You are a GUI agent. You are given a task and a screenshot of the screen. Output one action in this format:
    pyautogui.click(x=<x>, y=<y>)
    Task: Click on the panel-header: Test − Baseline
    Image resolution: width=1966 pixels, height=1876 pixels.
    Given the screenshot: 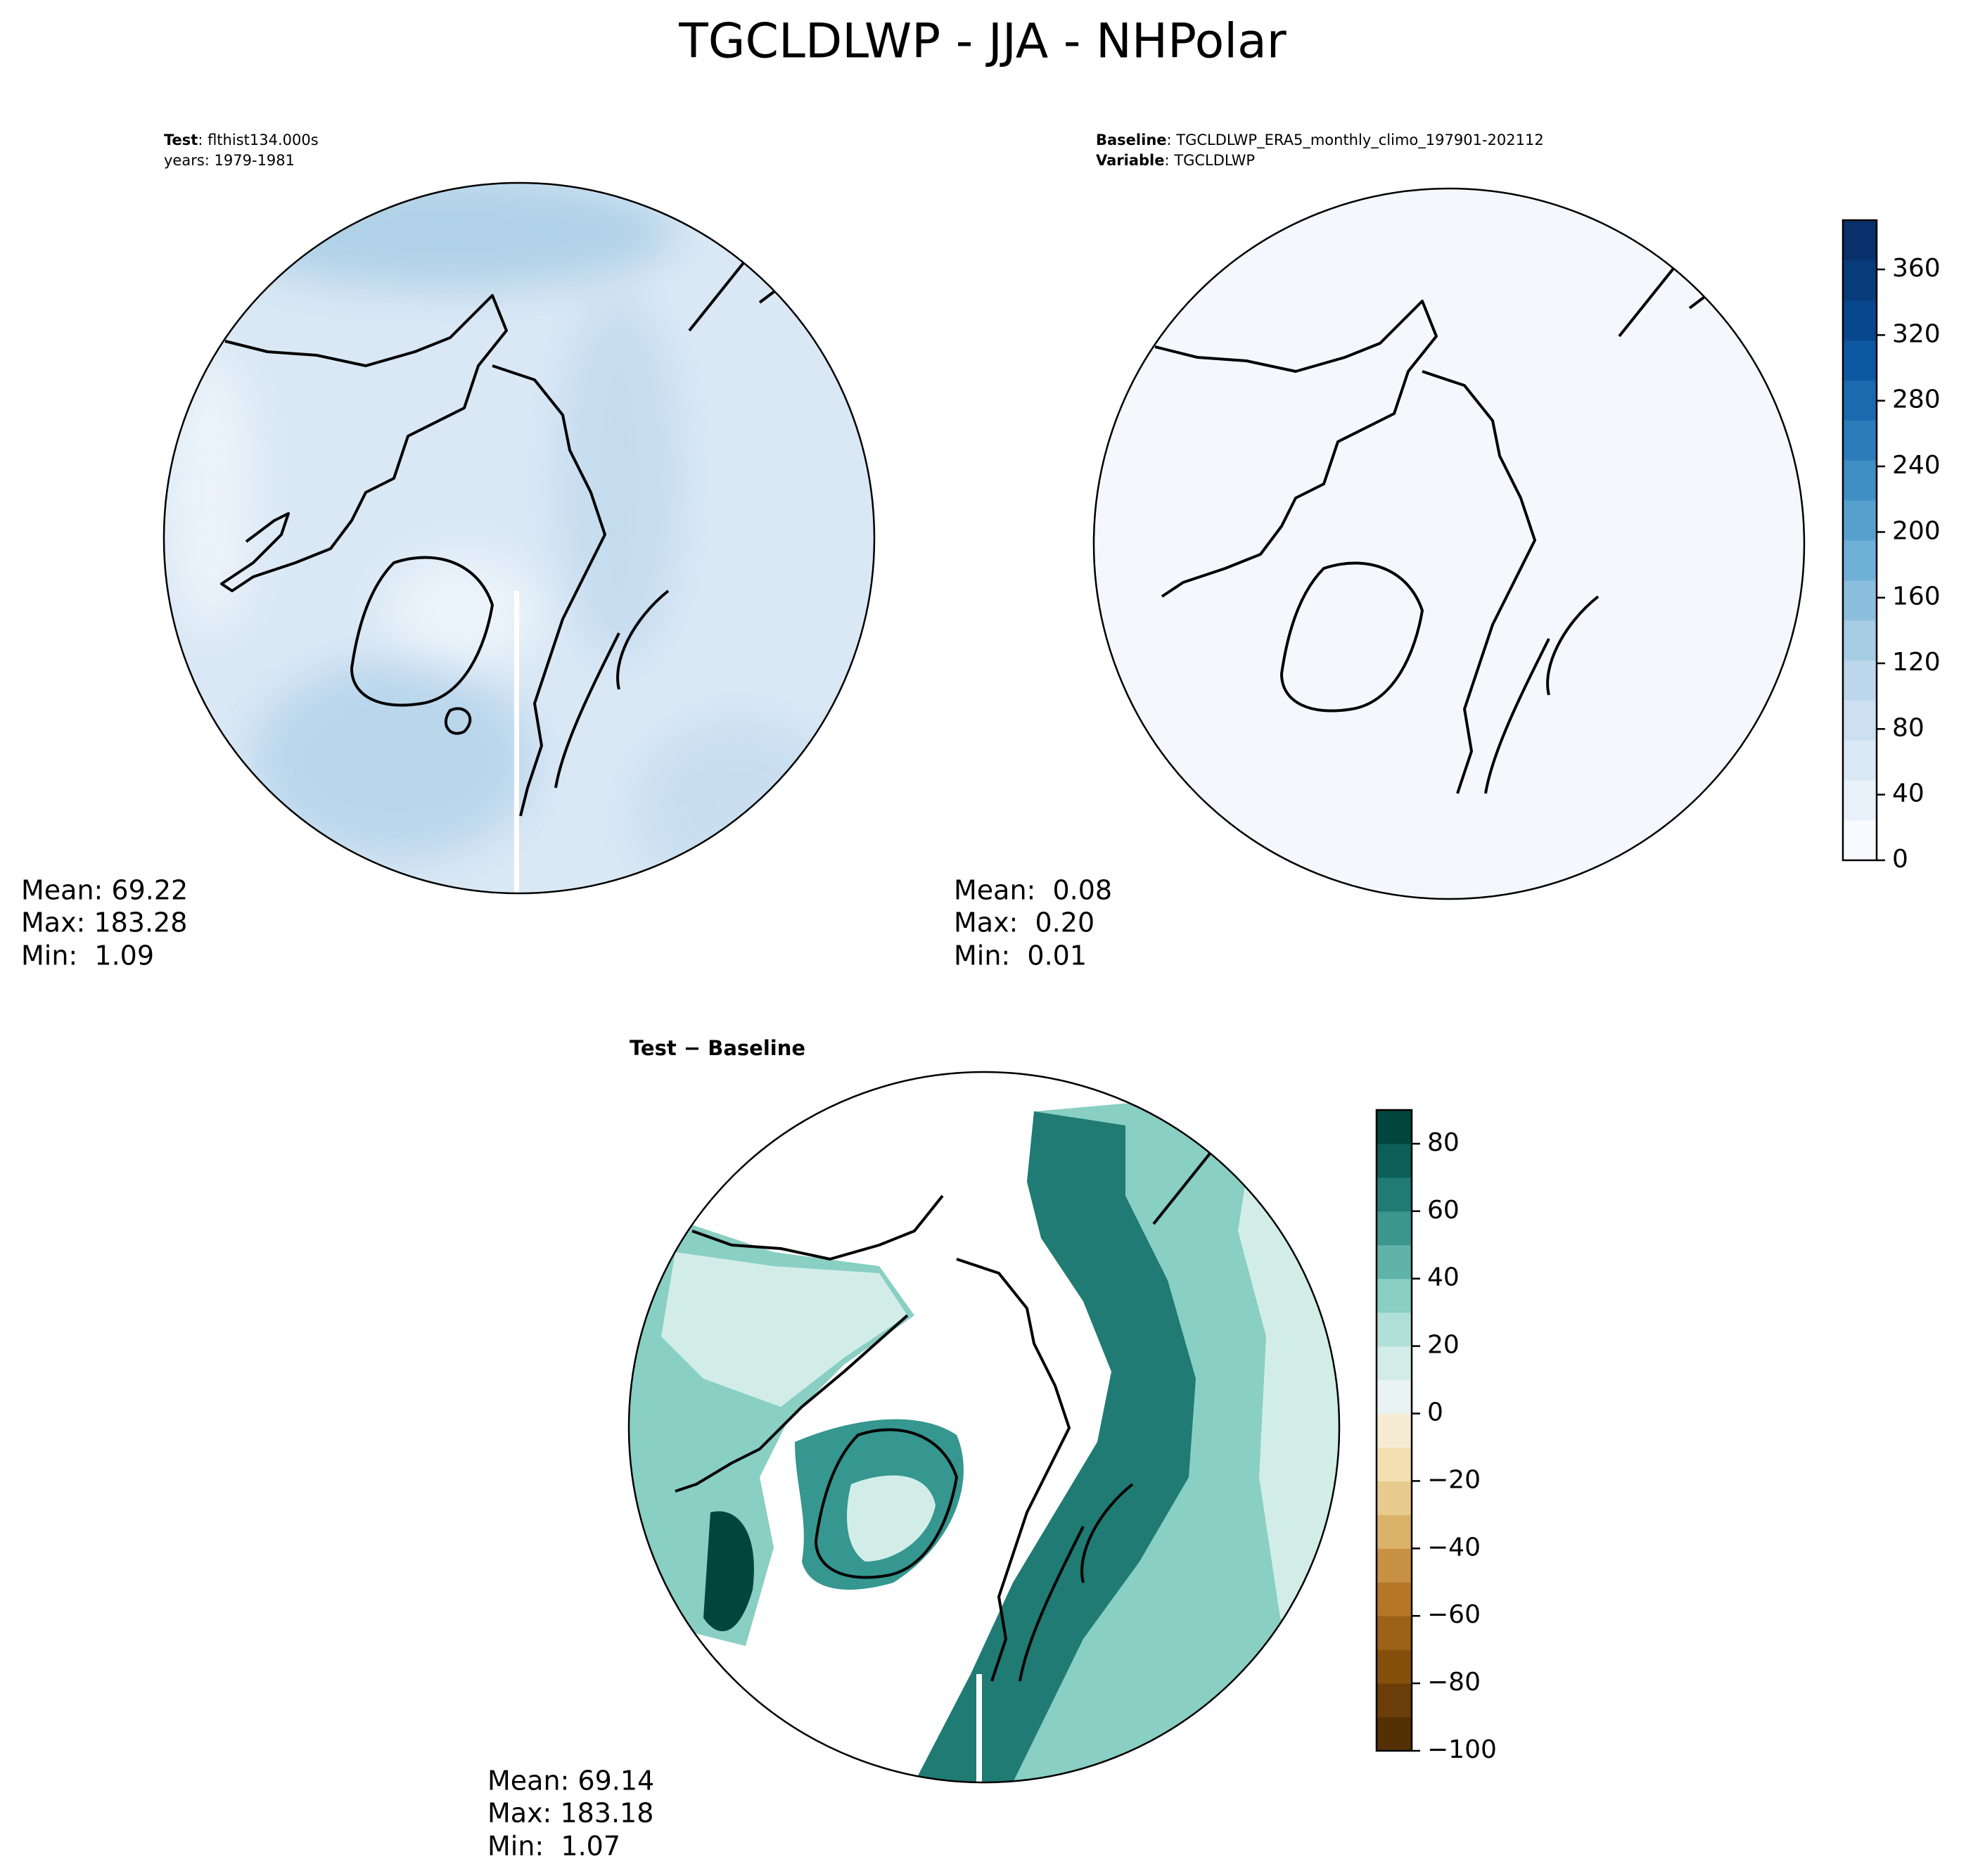 What is the action you would take?
    pyautogui.click(x=717, y=1048)
    